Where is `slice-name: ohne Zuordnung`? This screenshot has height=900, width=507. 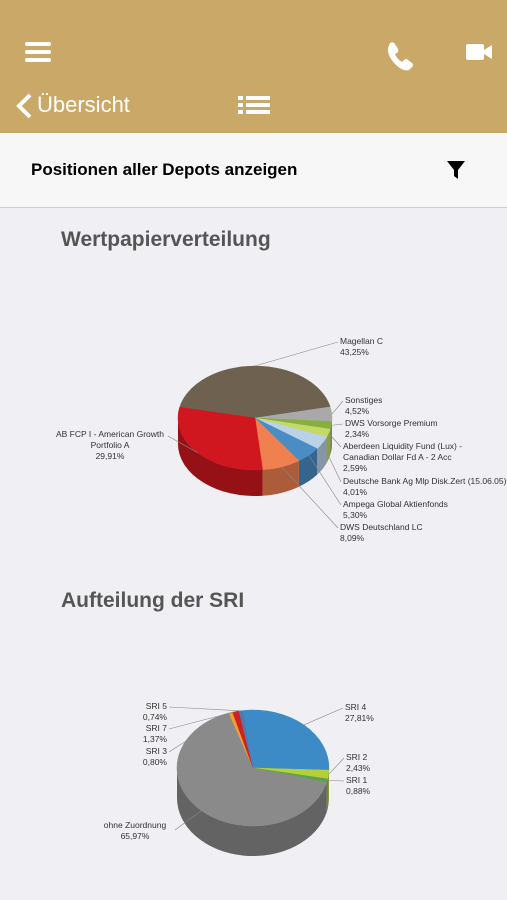
slice-name: ohne Zuordnung is located at coordinates (135, 825).